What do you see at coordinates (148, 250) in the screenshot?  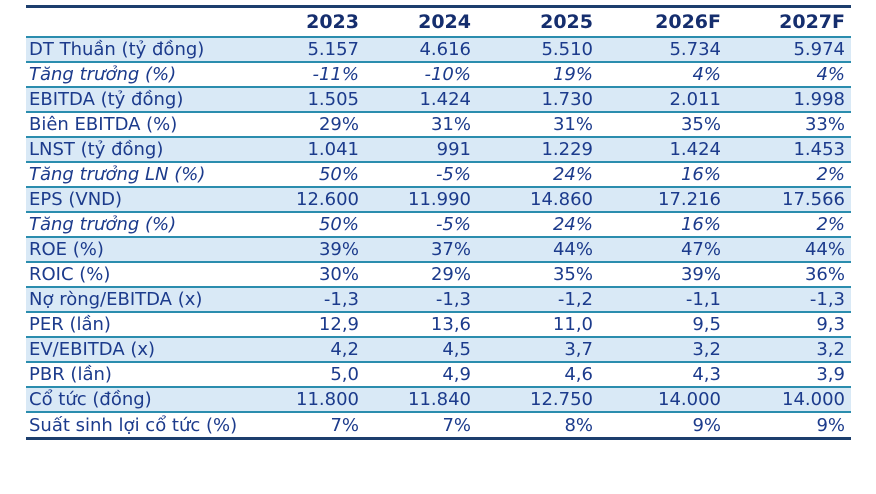 I see `metric-label: ROE (%)` at bounding box center [148, 250].